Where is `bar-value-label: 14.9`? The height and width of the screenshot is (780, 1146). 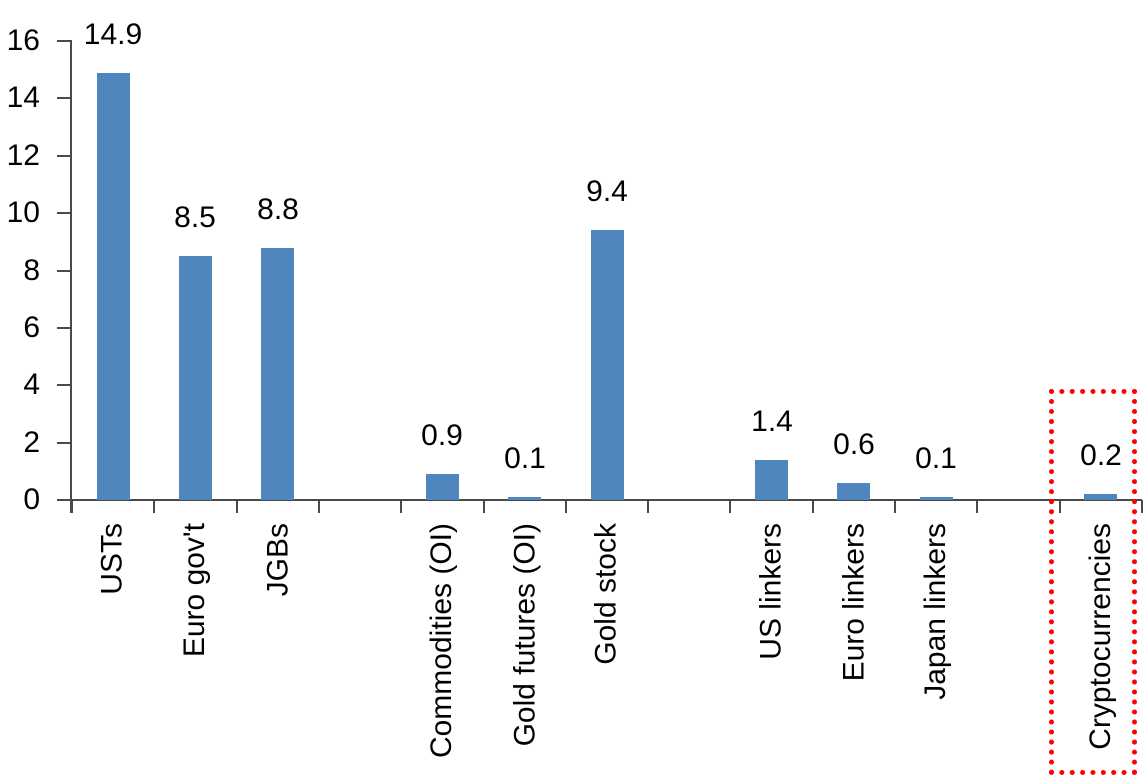
bar-value-label: 14.9 is located at coordinates (113, 34).